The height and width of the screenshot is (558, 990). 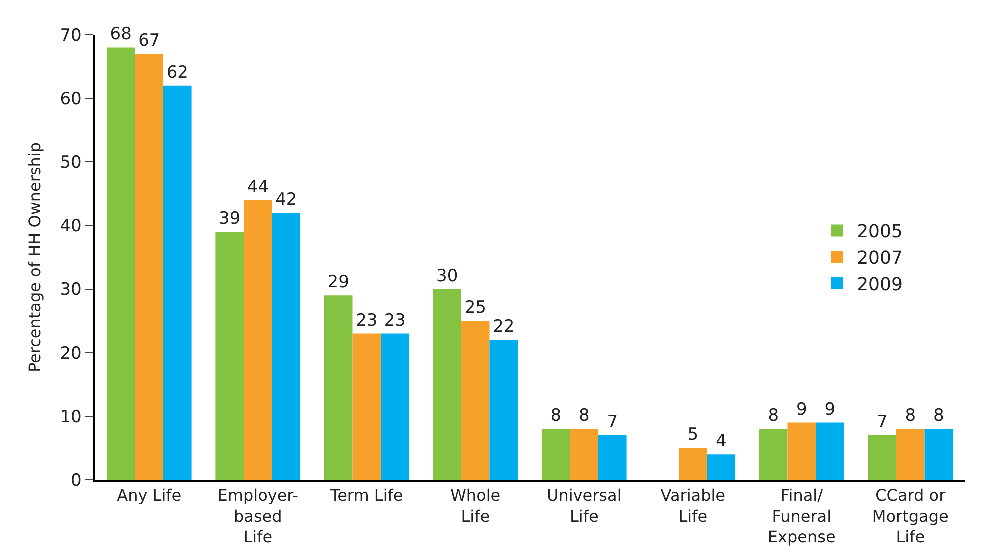 I want to click on data-label: 30, so click(x=447, y=276).